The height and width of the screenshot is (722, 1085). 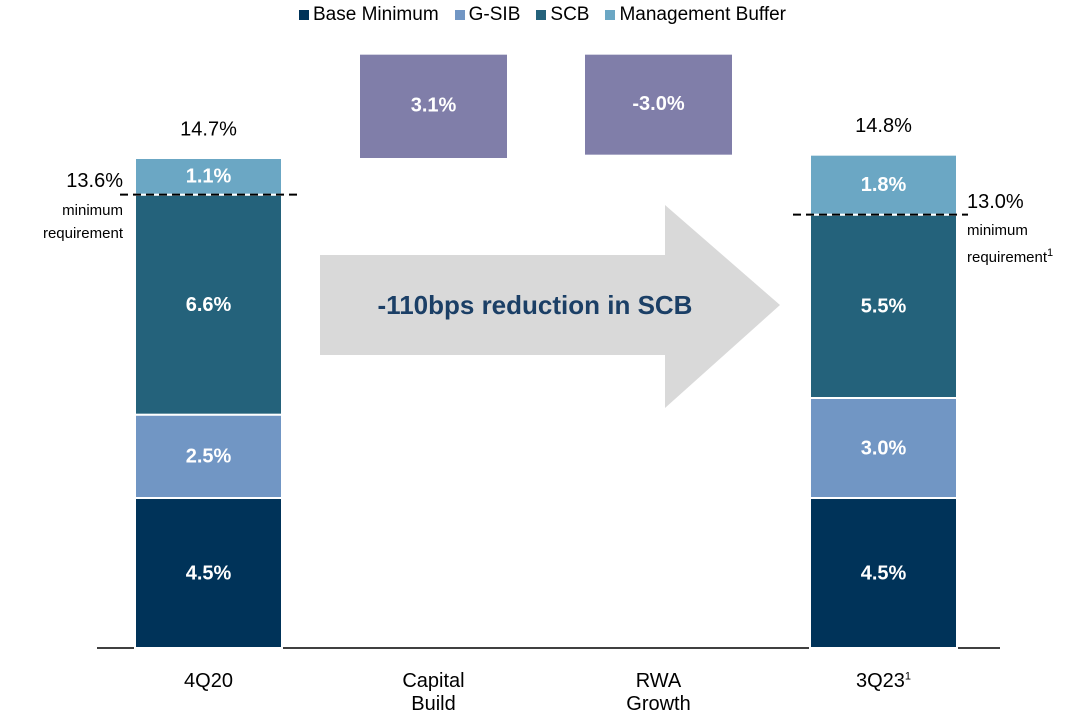 I want to click on legend-item: SCB, so click(x=562, y=15).